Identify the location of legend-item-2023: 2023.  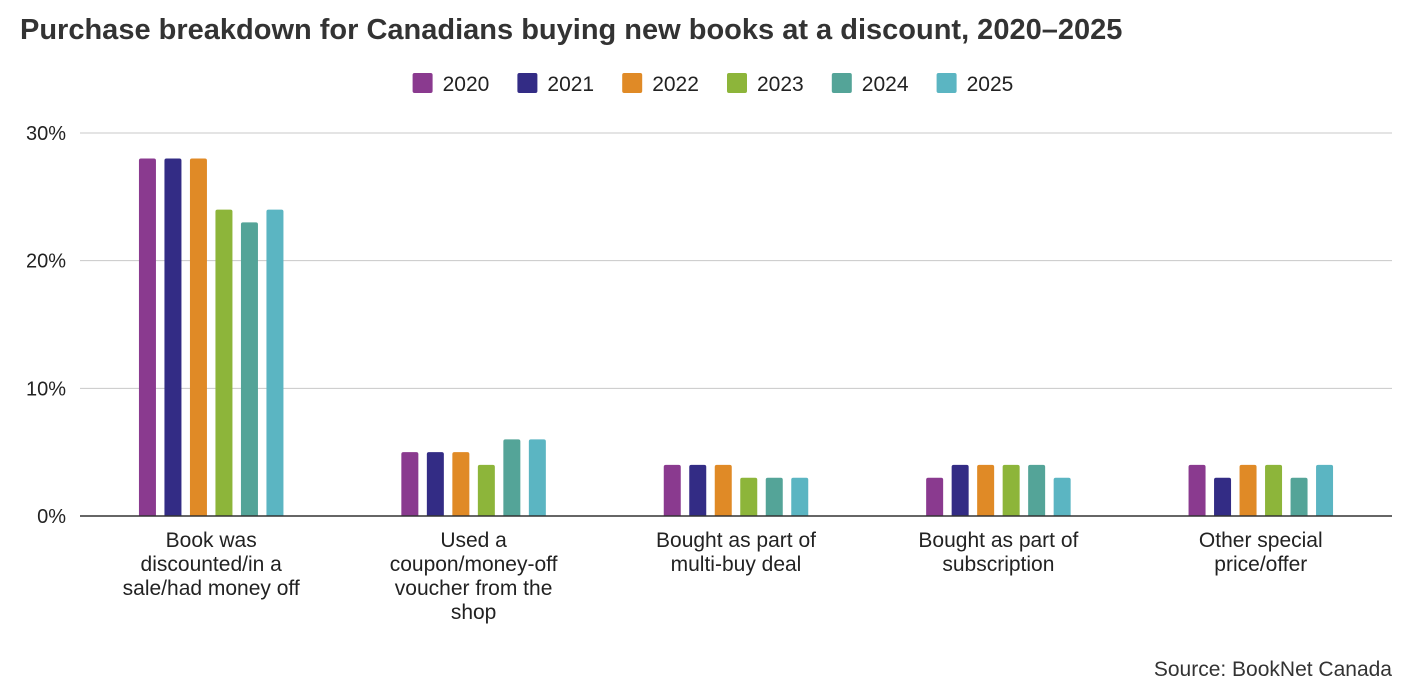
(765, 84).